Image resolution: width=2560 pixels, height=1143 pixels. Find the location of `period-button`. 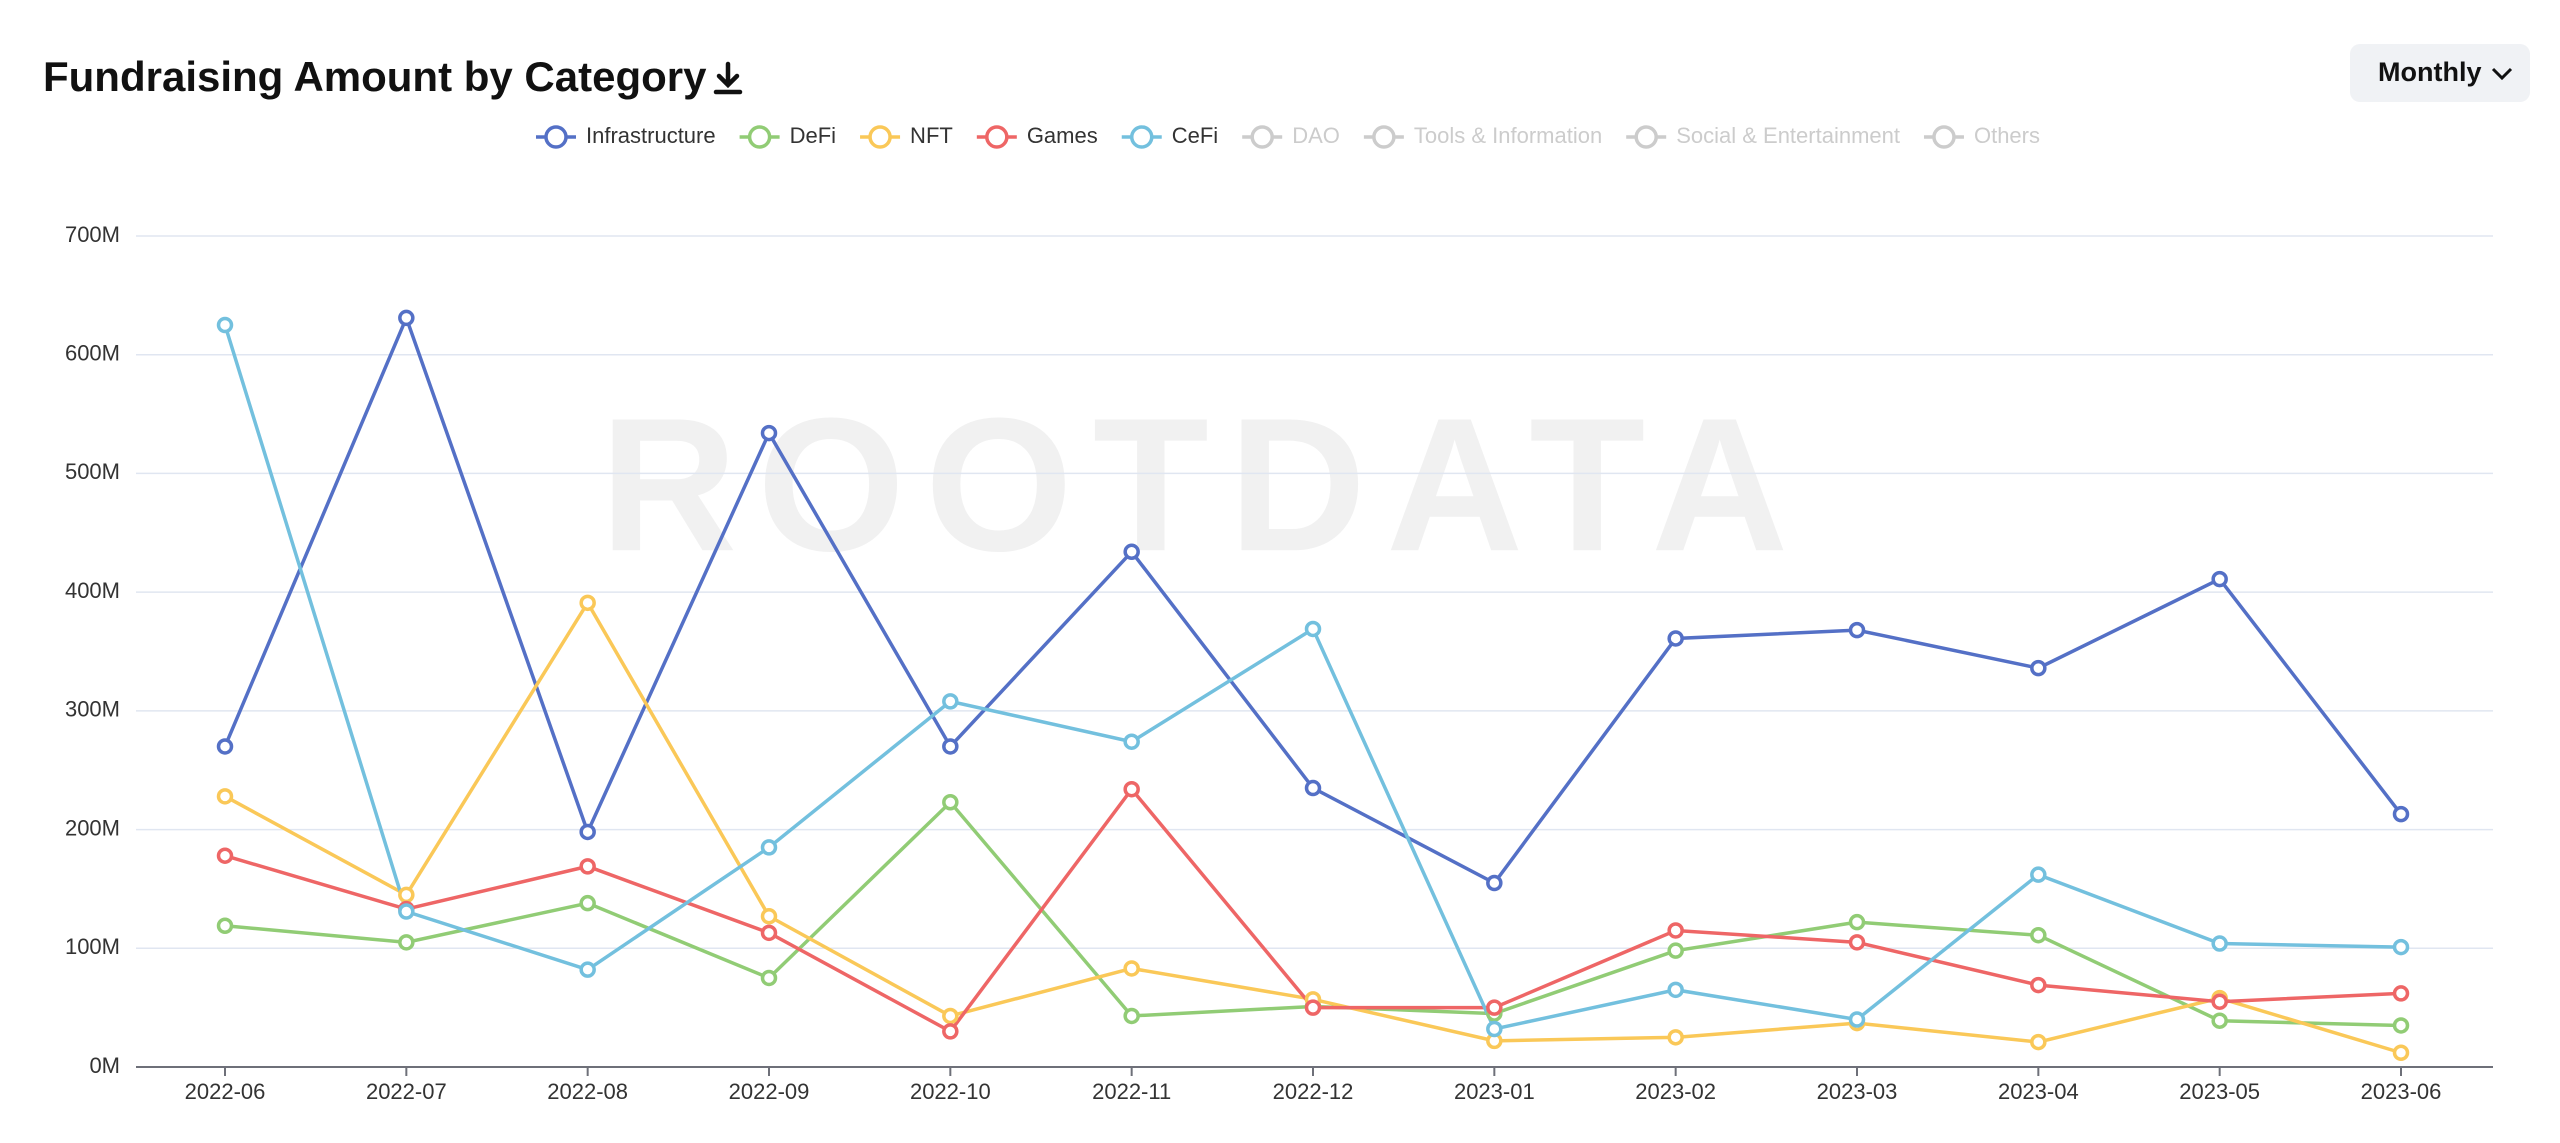

period-button is located at coordinates (2440, 73).